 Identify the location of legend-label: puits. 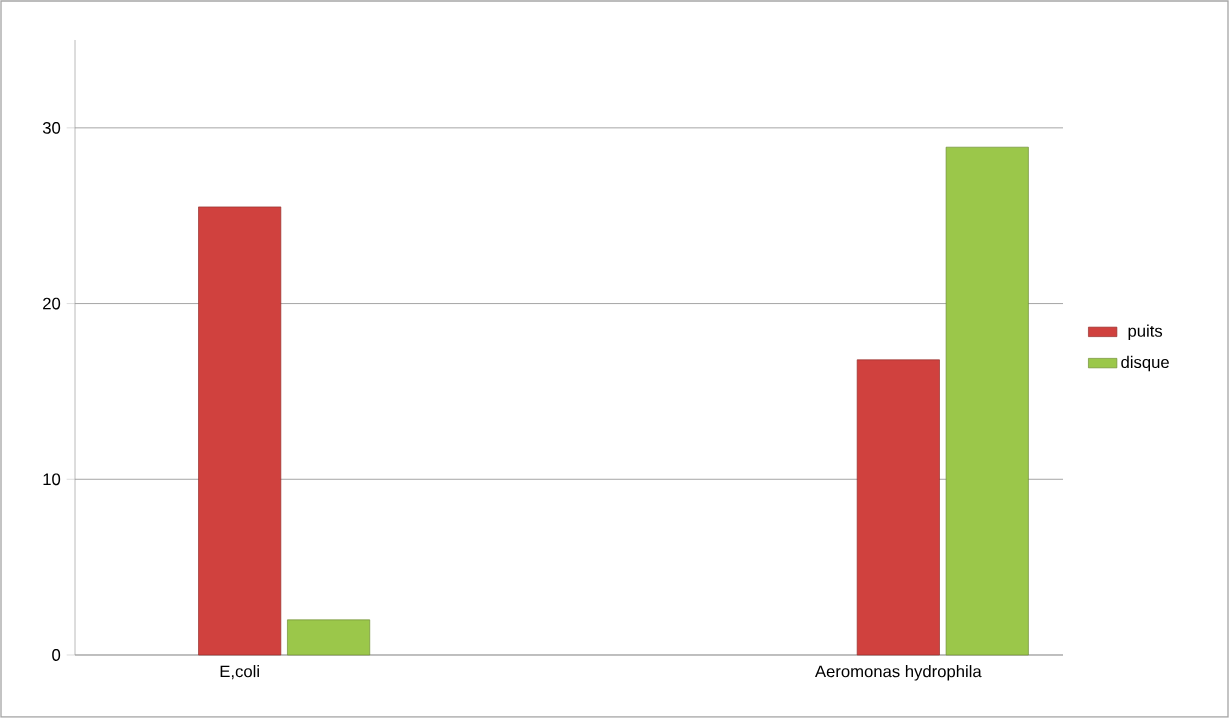
(1145, 332).